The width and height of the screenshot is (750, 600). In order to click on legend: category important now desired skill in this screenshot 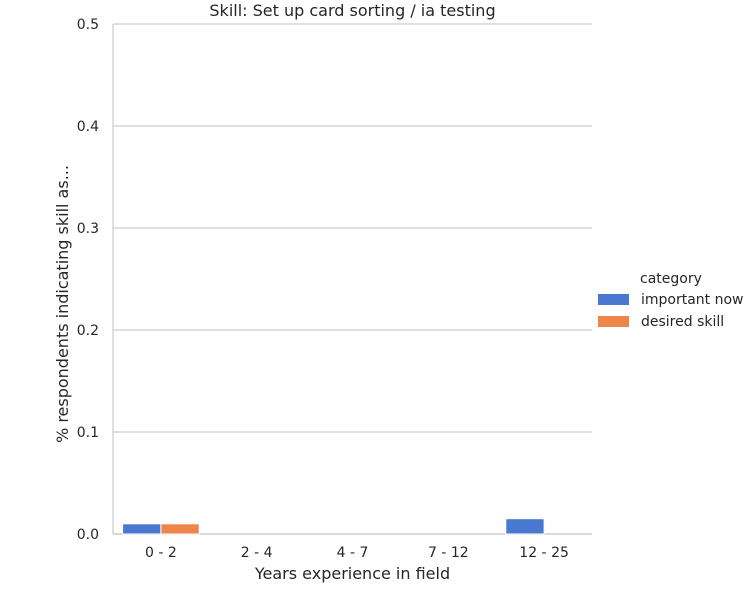, I will do `click(671, 300)`.